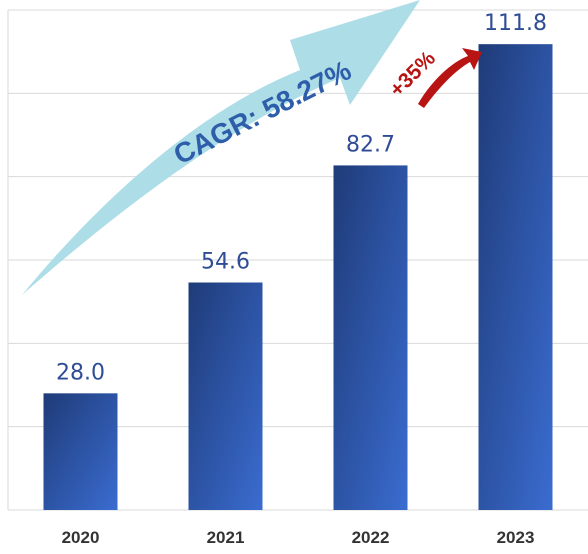  What do you see at coordinates (80, 451) in the screenshot?
I see `bar-2020` at bounding box center [80, 451].